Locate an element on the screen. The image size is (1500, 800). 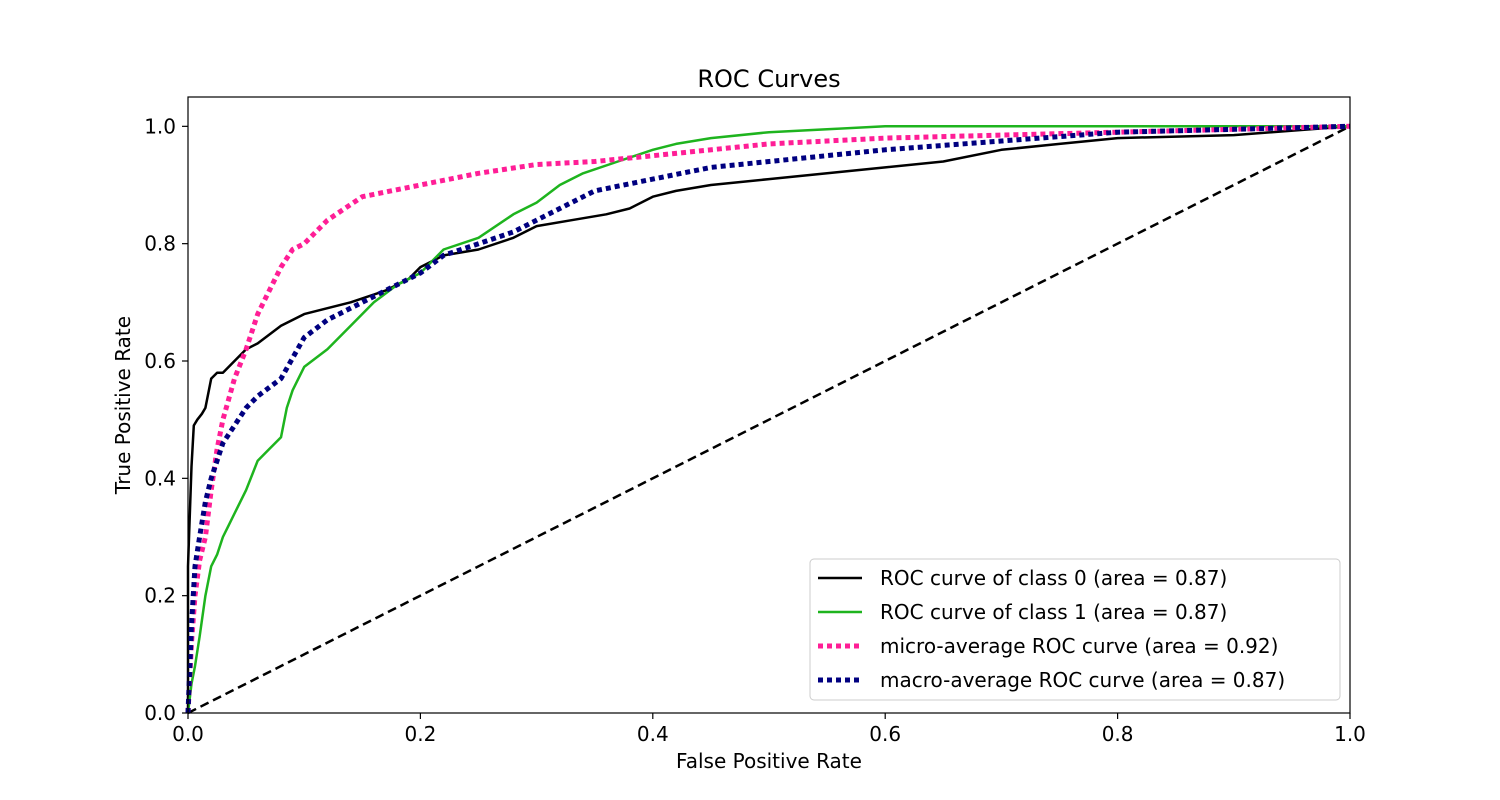
x-tick-label: 0.4 is located at coordinates (653, 734).